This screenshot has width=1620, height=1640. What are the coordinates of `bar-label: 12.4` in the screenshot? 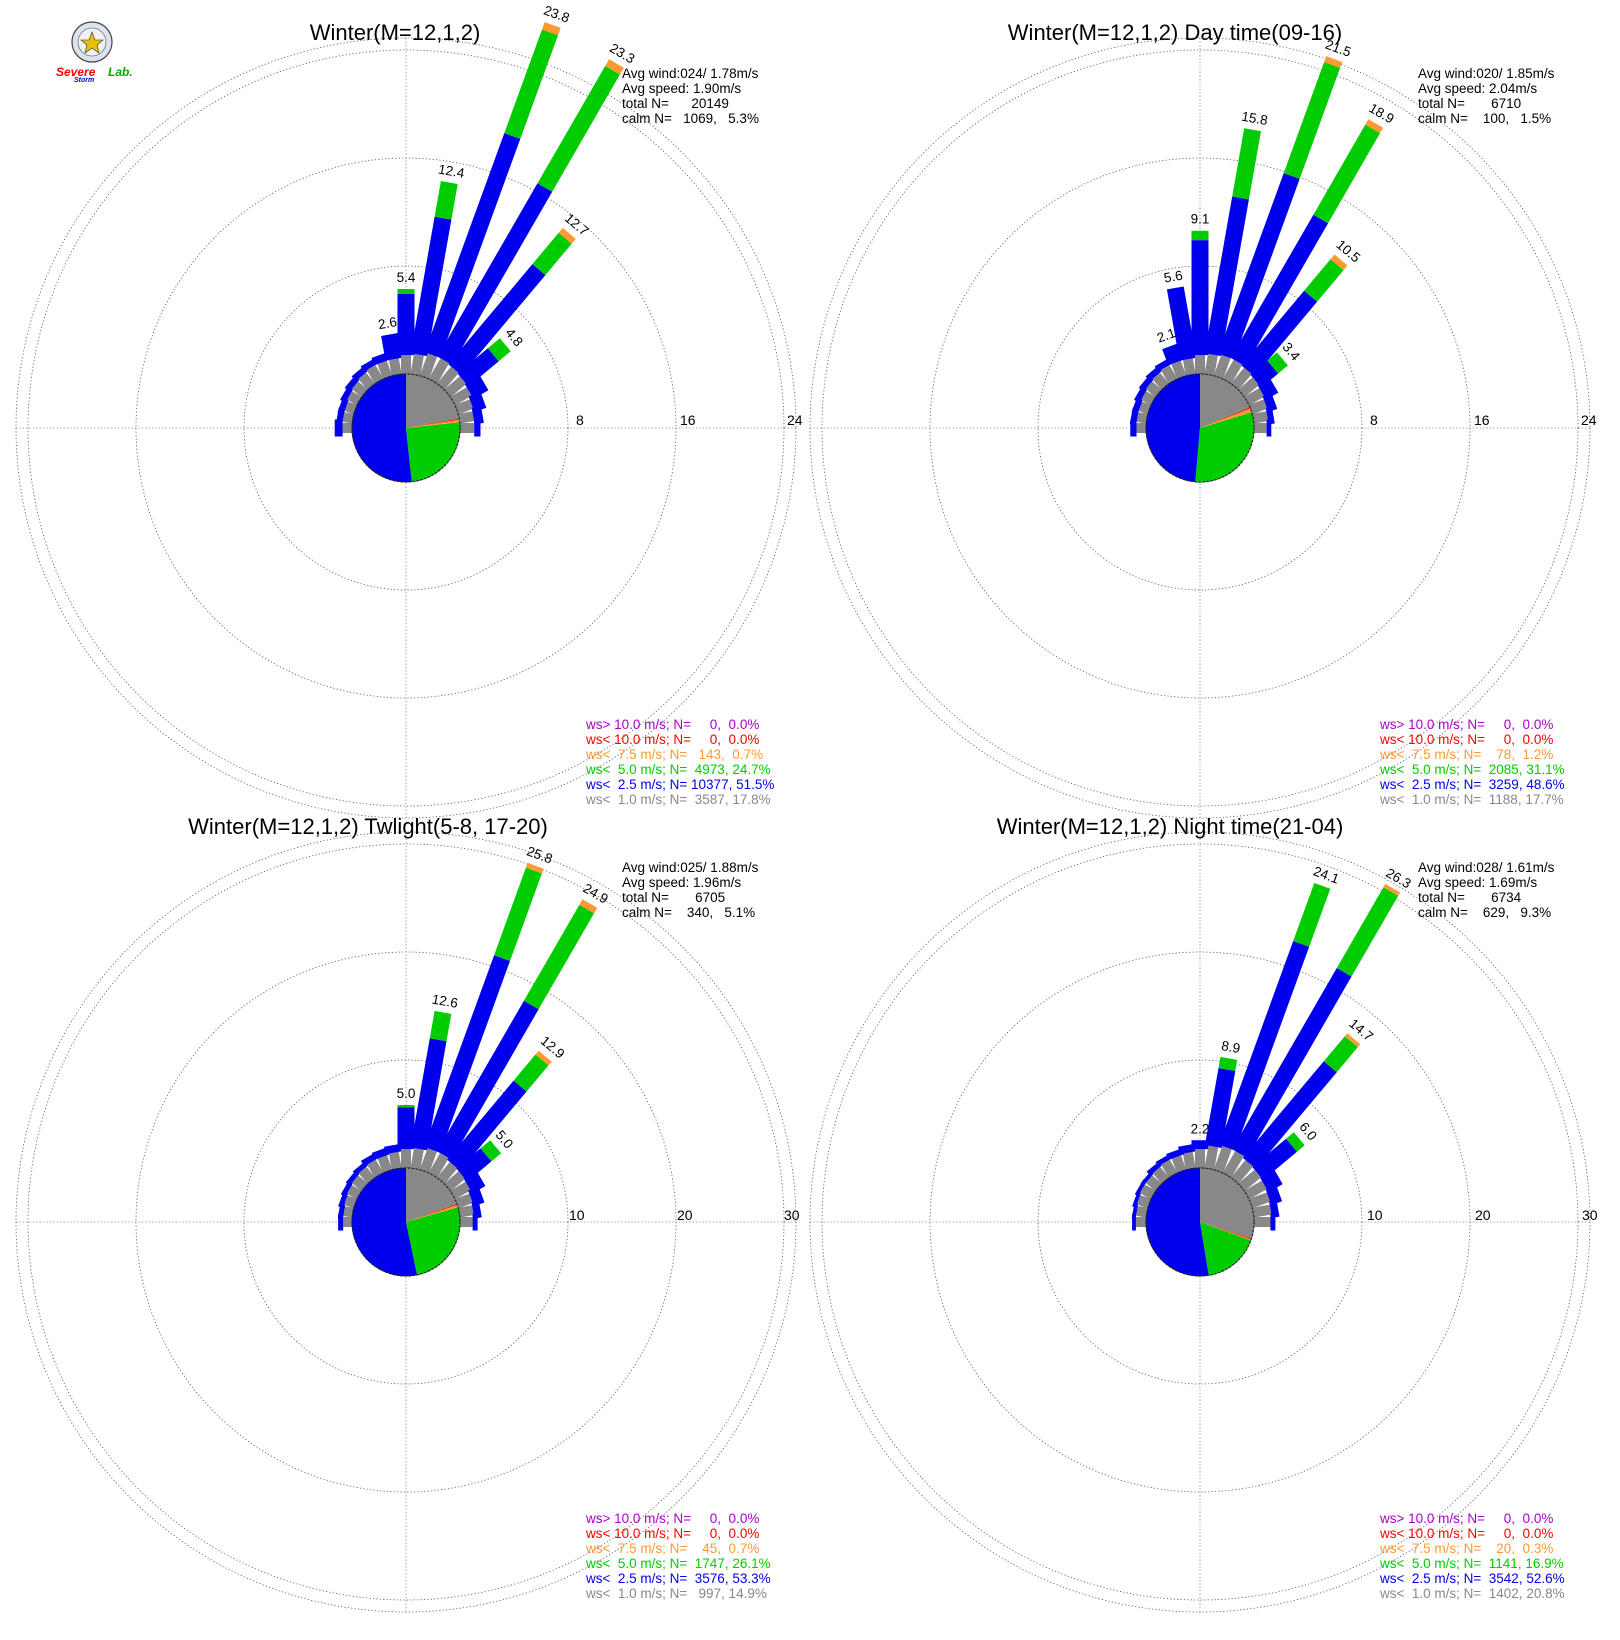 It's located at (451, 171).